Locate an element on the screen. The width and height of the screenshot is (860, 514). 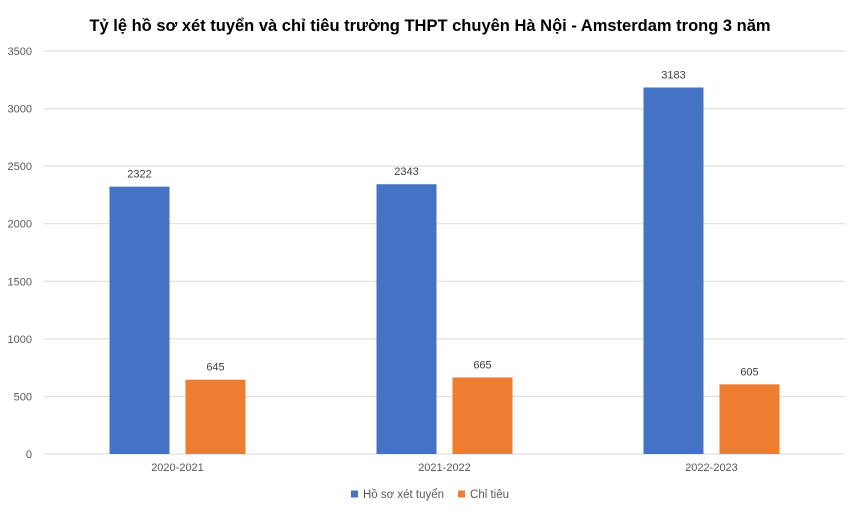
bar-chi-tieu-2022-2023 is located at coordinates (749, 419).